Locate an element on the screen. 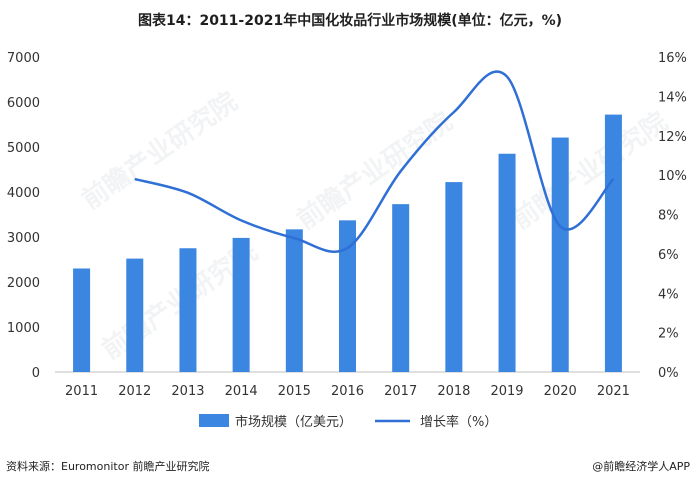  x-tick-label: 2015 is located at coordinates (294, 391).